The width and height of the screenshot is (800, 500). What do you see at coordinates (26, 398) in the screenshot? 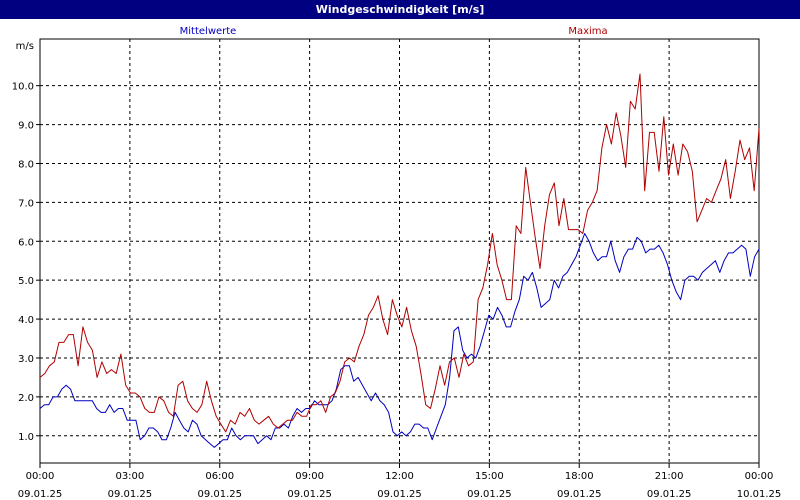
I see `y-tick-label: 2.0` at bounding box center [26, 398].